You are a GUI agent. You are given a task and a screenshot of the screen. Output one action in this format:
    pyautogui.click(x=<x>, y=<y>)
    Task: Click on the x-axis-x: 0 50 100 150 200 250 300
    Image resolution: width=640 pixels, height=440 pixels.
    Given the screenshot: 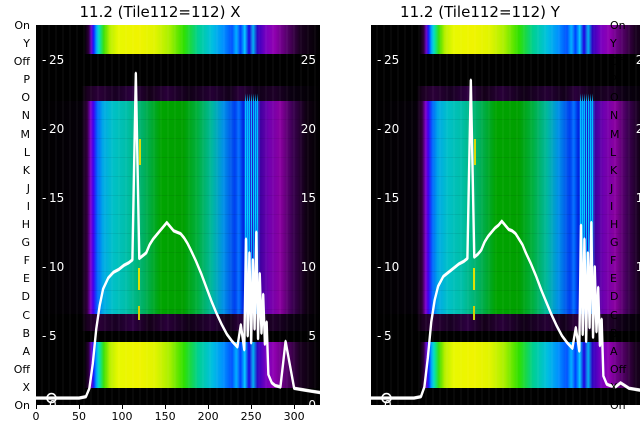 What is the action you would take?
    pyautogui.click(x=176, y=422)
    